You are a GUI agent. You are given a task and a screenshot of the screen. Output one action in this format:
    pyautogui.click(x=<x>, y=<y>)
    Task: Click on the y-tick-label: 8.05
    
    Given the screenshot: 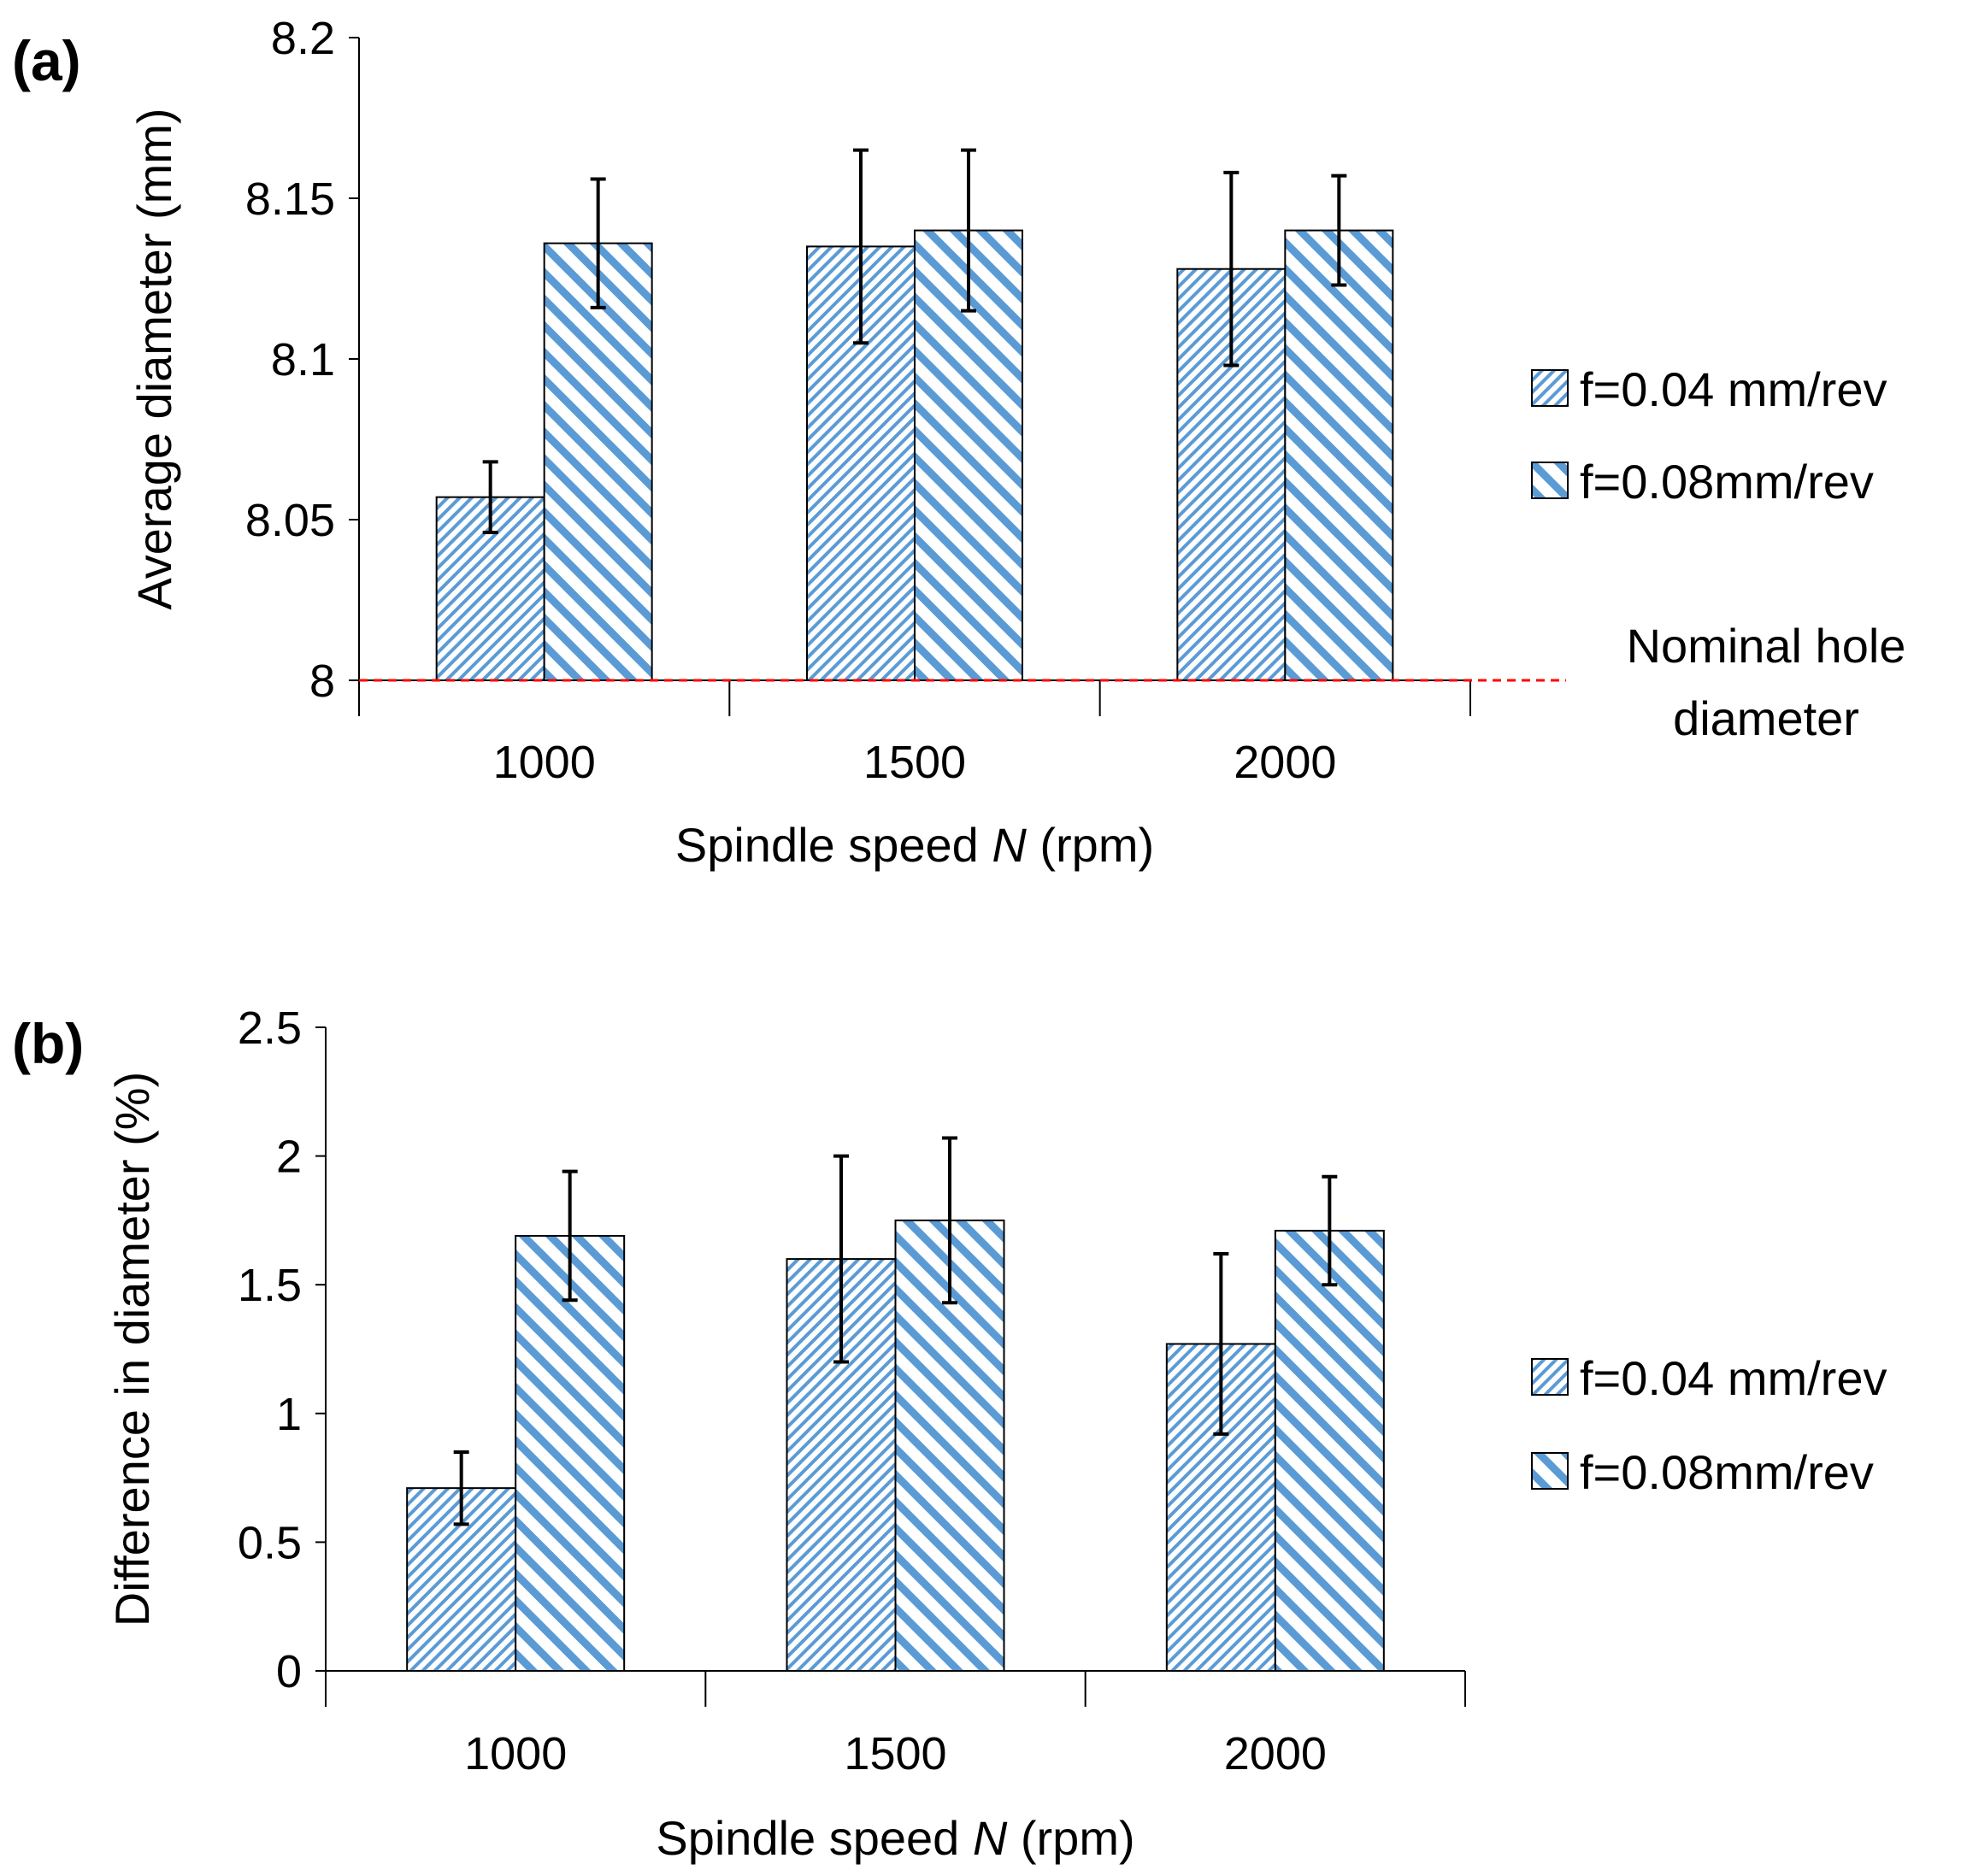 What is the action you would take?
    pyautogui.click(x=290, y=520)
    